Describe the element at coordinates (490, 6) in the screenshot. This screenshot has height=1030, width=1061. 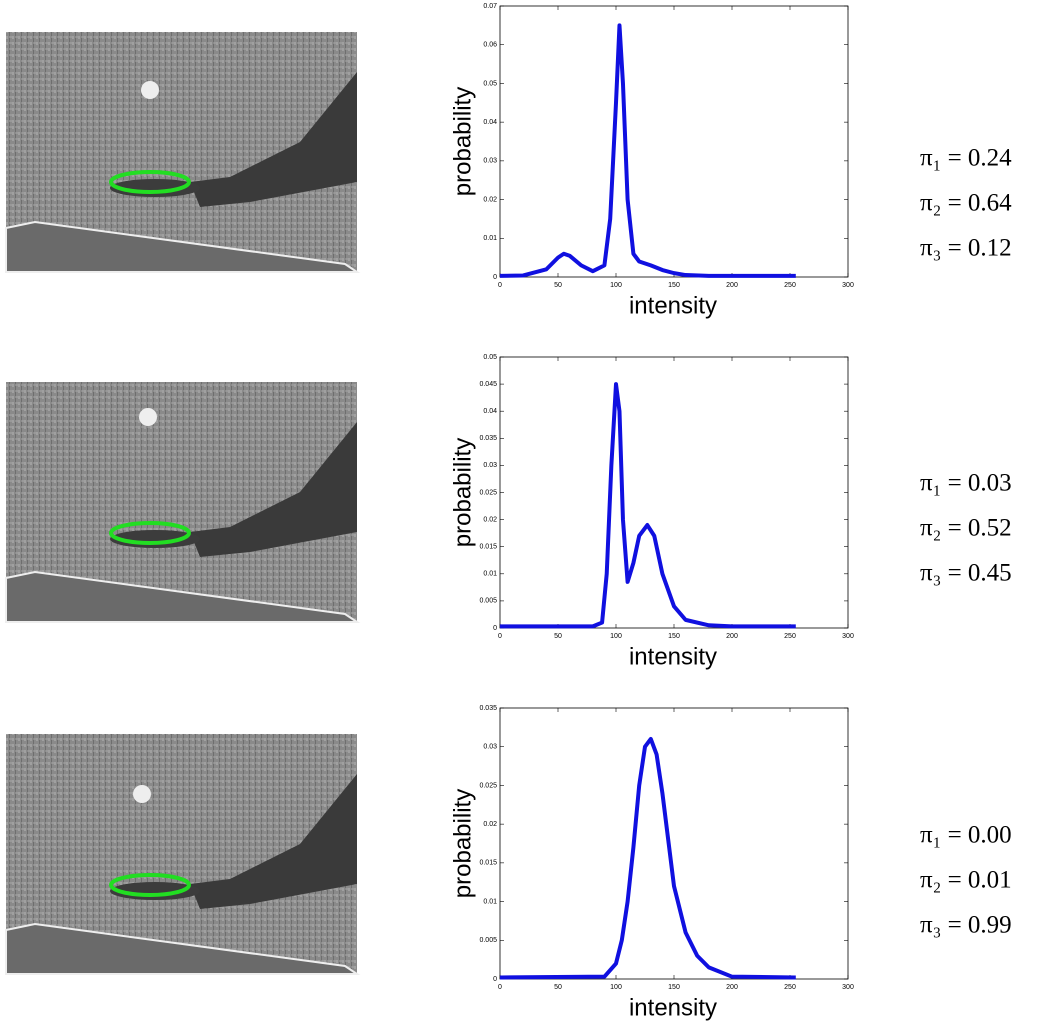
I see `y-tick-label: 0.07` at that location.